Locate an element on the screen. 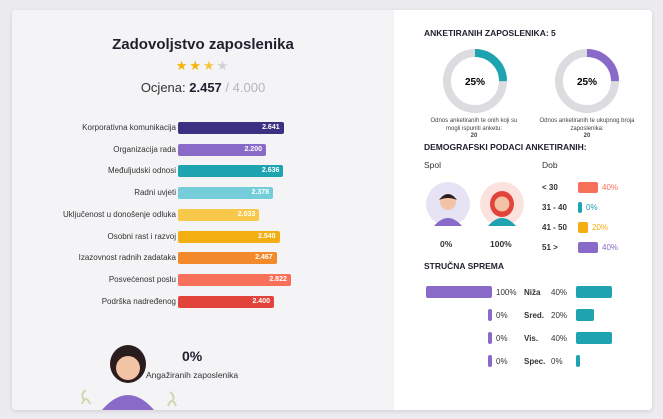 The width and height of the screenshot is (663, 419). education-right-percentage: 0% is located at coordinates (557, 361).